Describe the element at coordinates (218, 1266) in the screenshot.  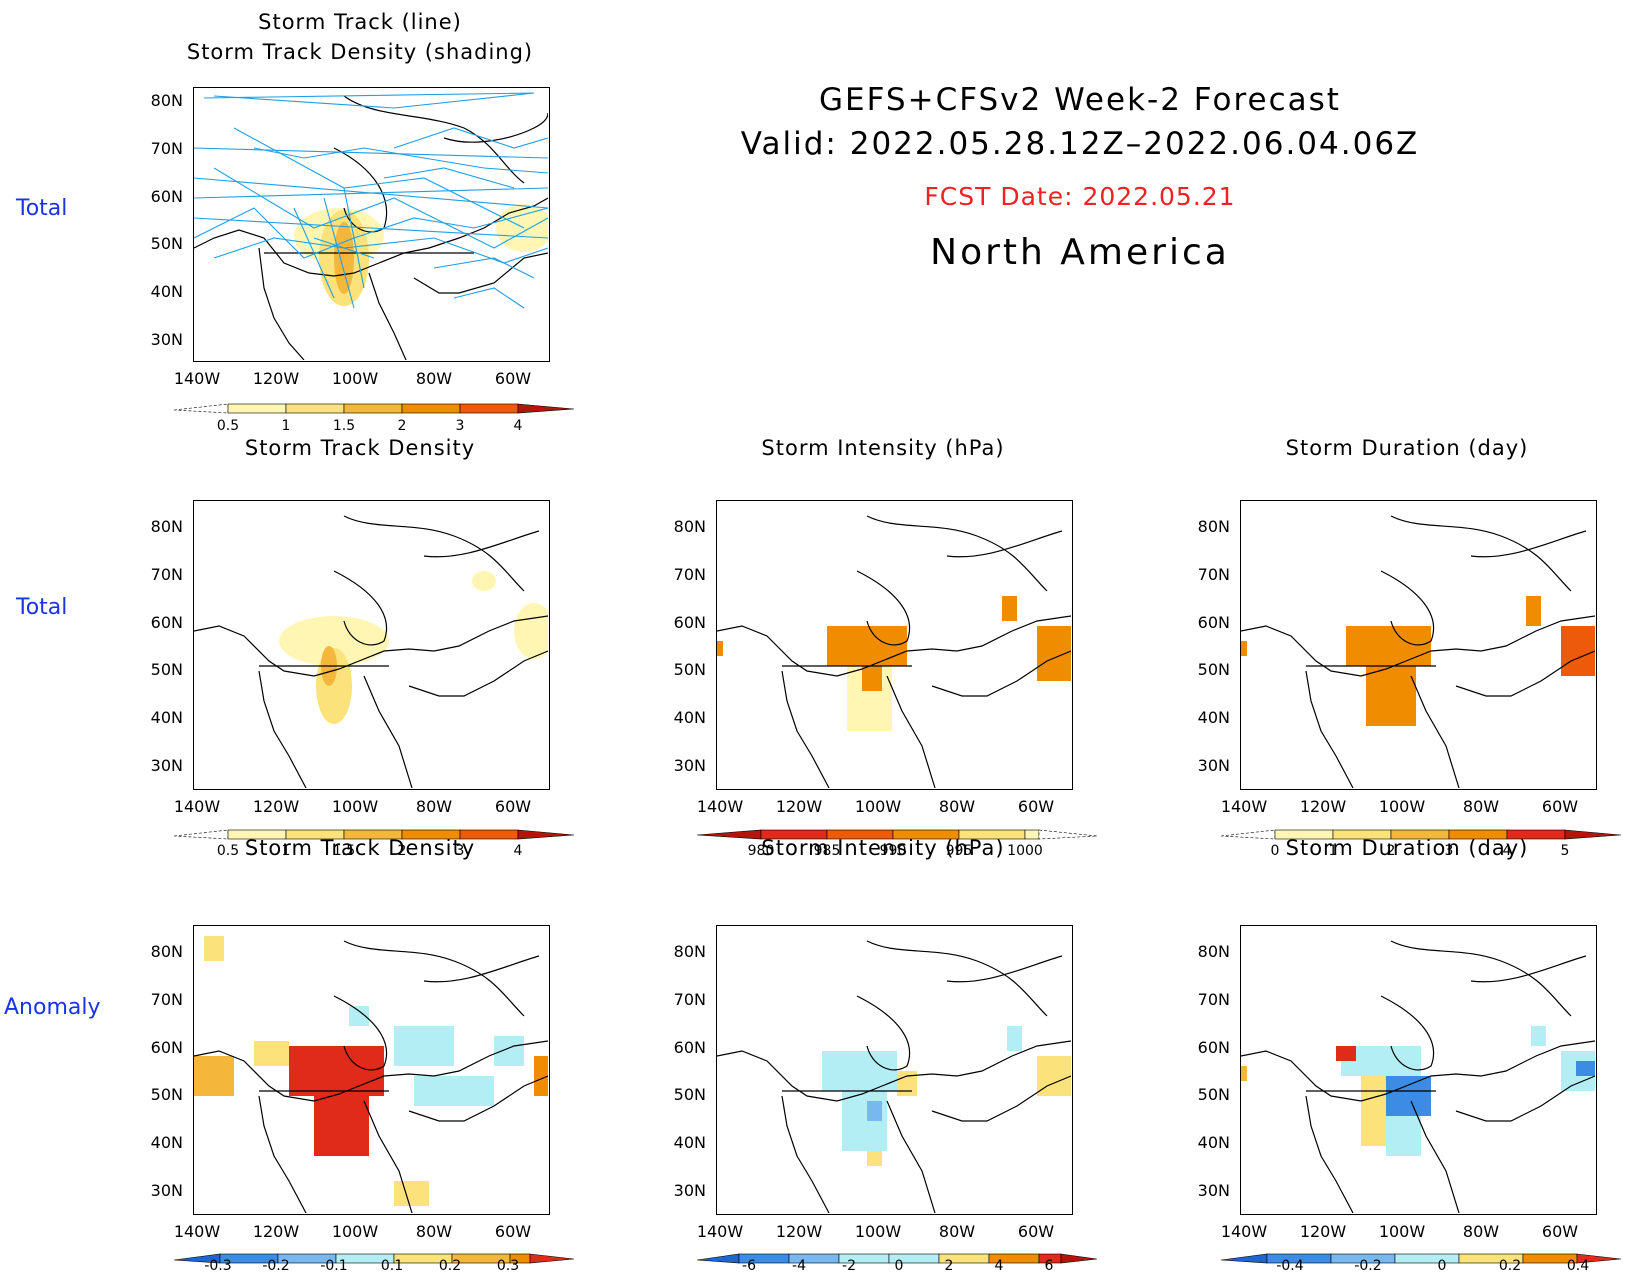
I see `colorbar-label: -0.3` at that location.